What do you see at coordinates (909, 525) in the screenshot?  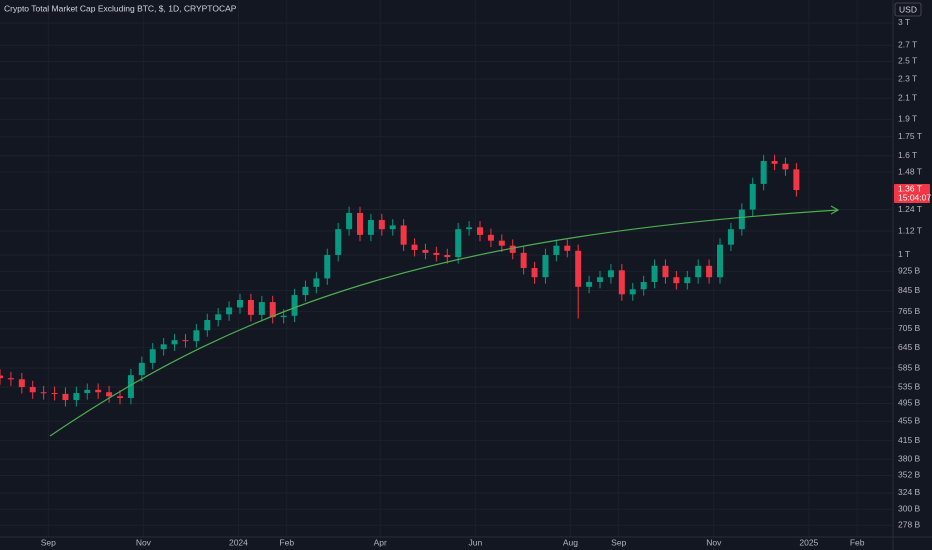 I see `y-tick-label: 278 B` at bounding box center [909, 525].